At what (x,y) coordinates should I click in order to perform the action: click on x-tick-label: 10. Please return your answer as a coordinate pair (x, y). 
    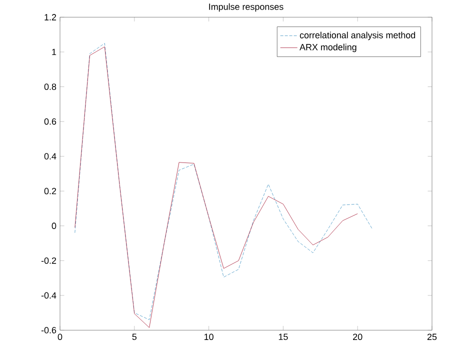
    Looking at the image, I should click on (209, 337).